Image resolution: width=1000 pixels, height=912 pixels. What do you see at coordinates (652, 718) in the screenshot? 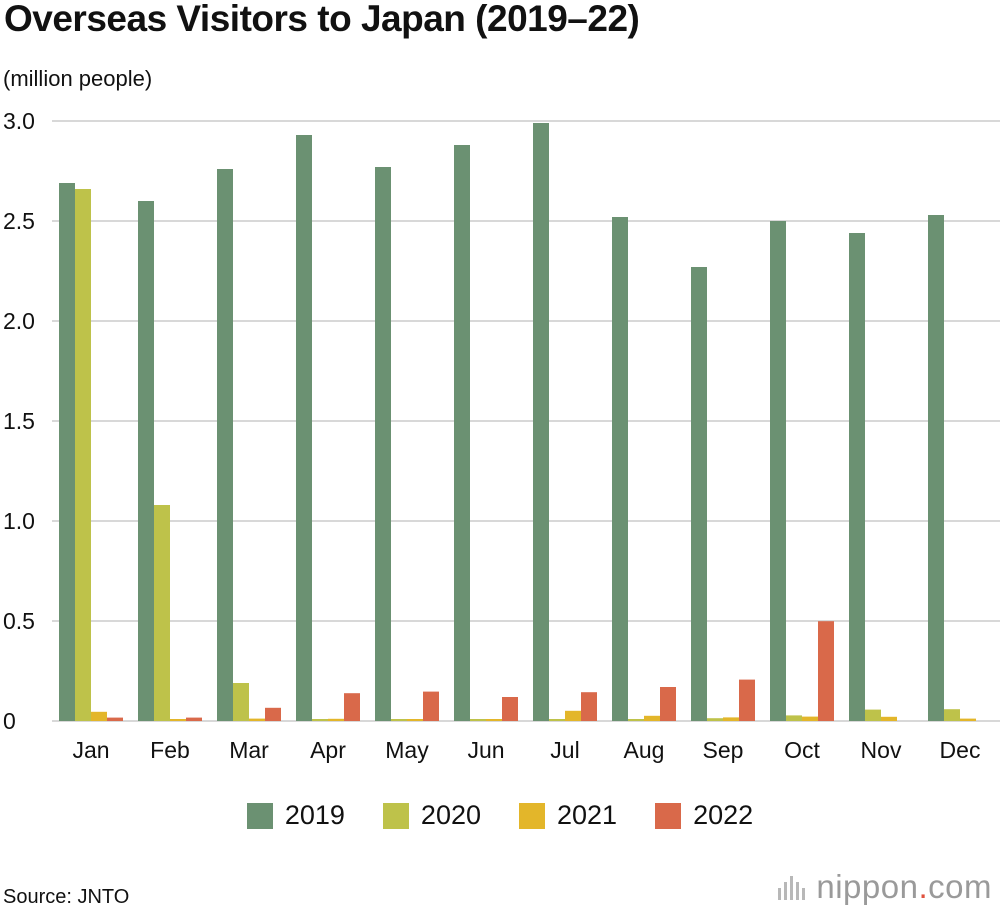
I see `bar-aug-2021` at bounding box center [652, 718].